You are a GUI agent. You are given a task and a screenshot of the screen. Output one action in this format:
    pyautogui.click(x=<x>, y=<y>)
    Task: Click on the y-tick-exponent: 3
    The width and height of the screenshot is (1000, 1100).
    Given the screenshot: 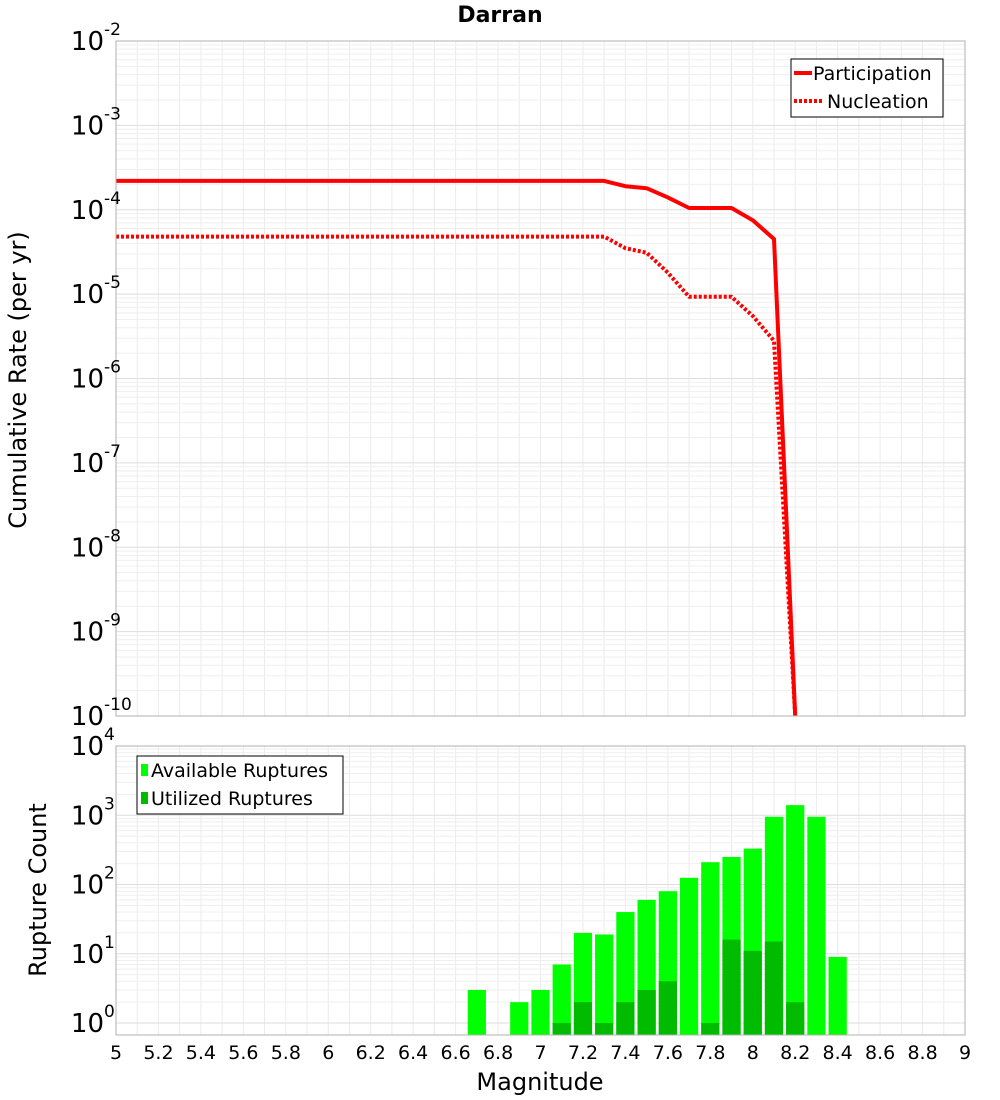 What is the action you would take?
    pyautogui.click(x=109, y=804)
    